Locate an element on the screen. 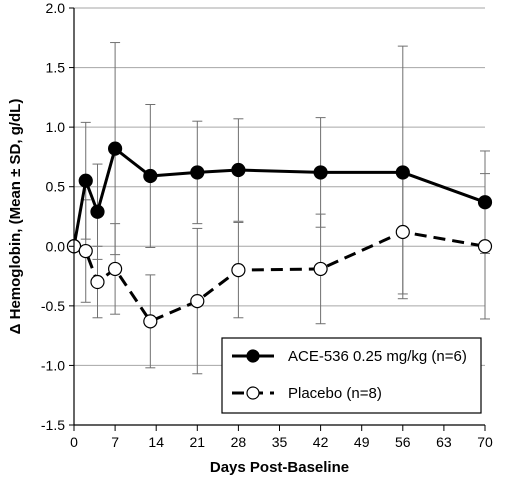 Image resolution: width=520 pixels, height=490 pixels. legend: ACE-536 0.25 mg/kg (n=6) Placebo (n=8) is located at coordinates (351, 375).